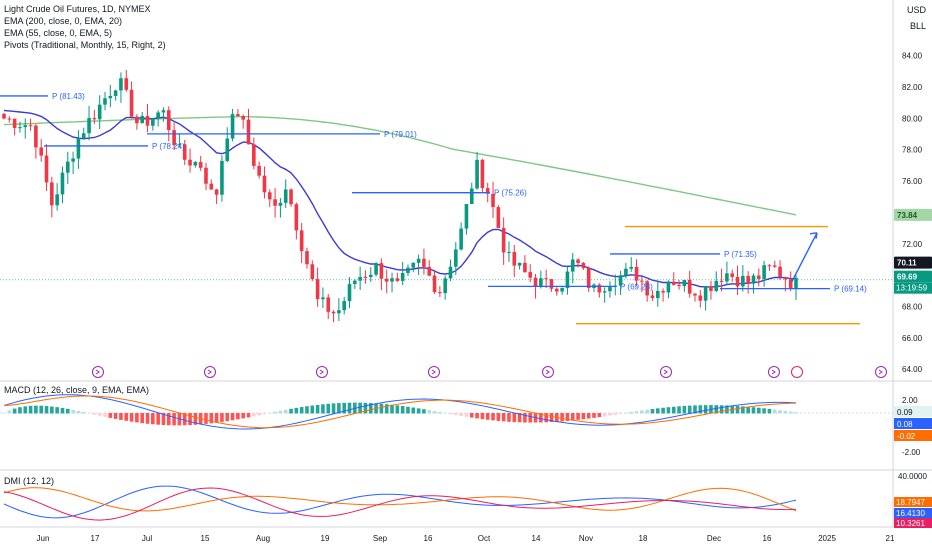  I want to click on time-tick: 16, so click(767, 538).